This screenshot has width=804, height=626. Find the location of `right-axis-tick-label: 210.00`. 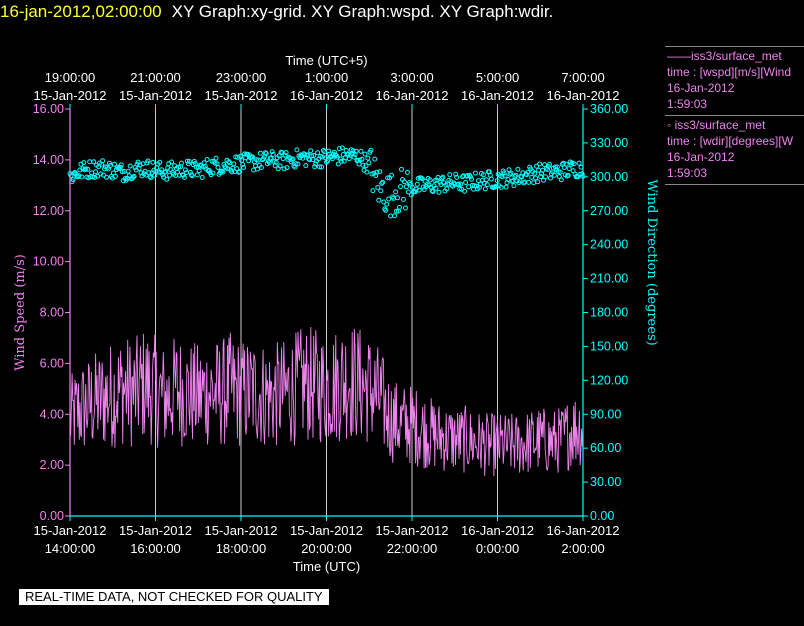

right-axis-tick-label: 210.00 is located at coordinates (609, 279).